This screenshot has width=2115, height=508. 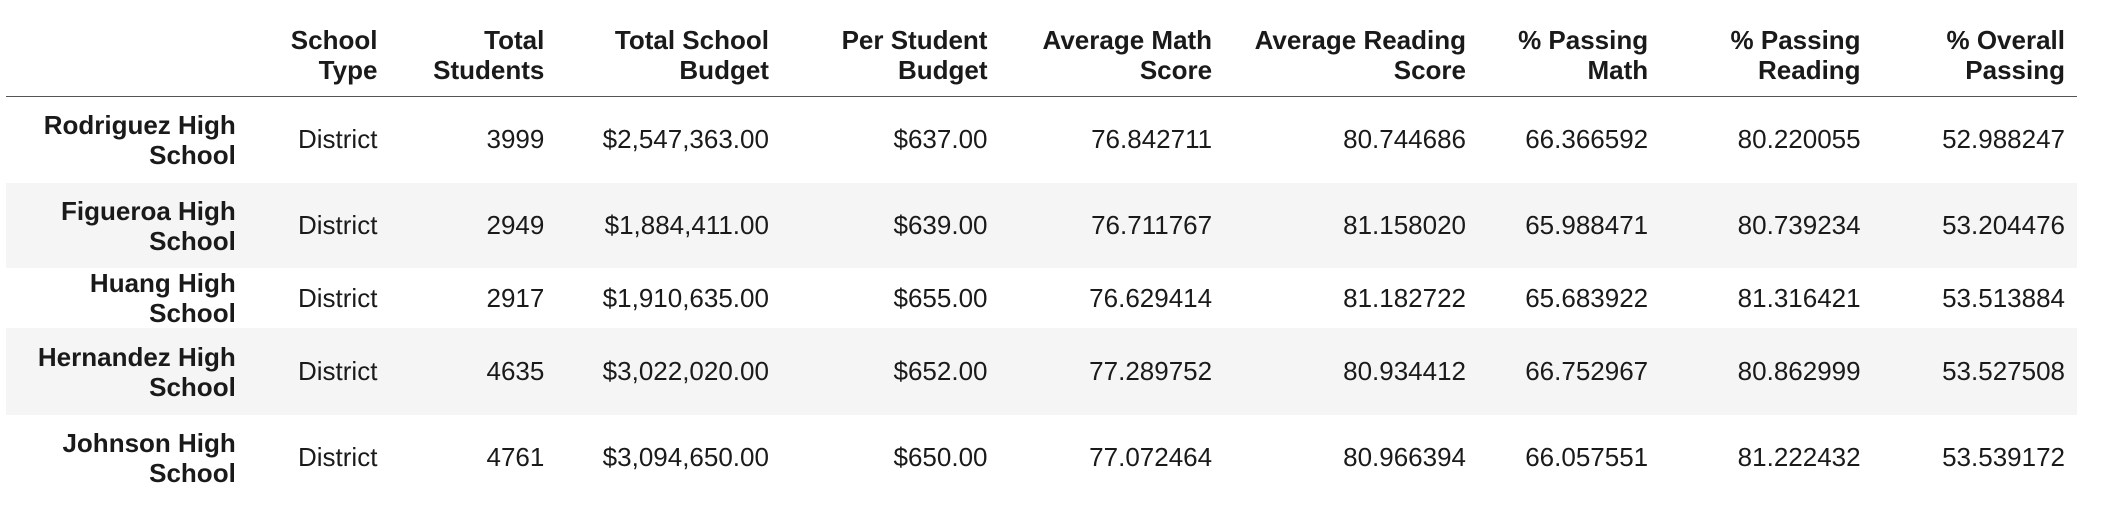 What do you see at coordinates (1587, 139) in the screenshot?
I see `passing-math-cell: 66.366592` at bounding box center [1587, 139].